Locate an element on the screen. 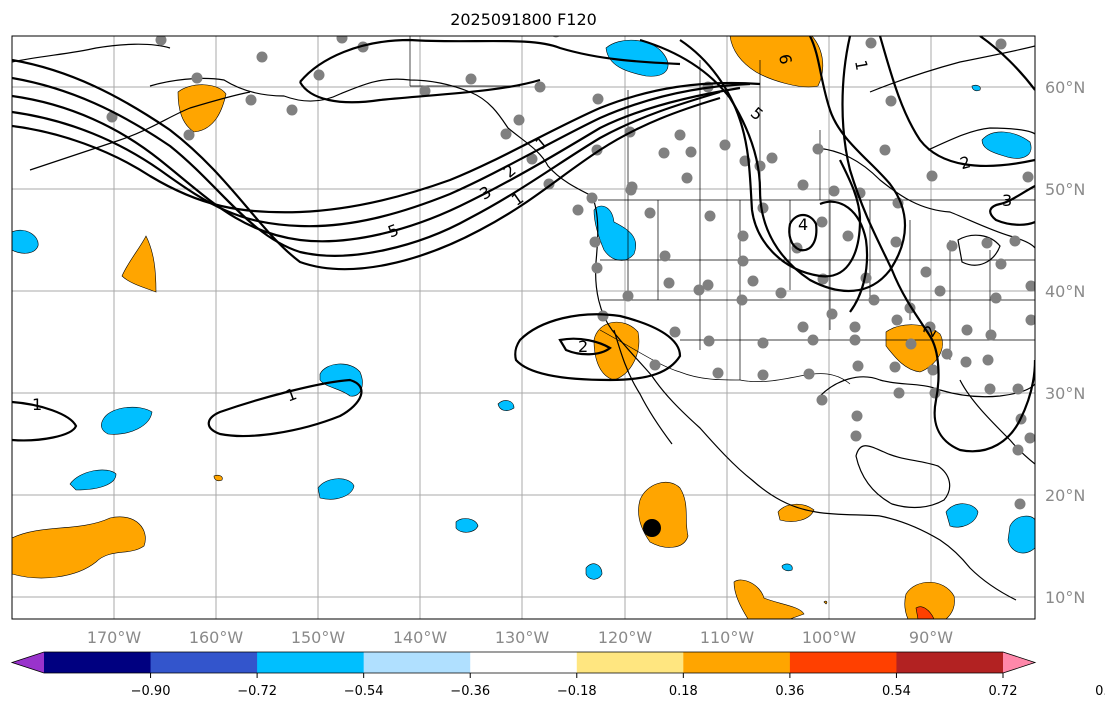 The image size is (1105, 712). colorbar-tick-label: −0.90 is located at coordinates (151, 691).